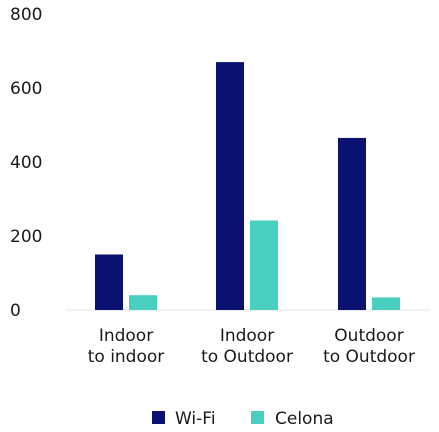 This screenshot has width=439, height=432. What do you see at coordinates (368, 336) in the screenshot?
I see `x-category-label-line: Outdoor` at bounding box center [368, 336].